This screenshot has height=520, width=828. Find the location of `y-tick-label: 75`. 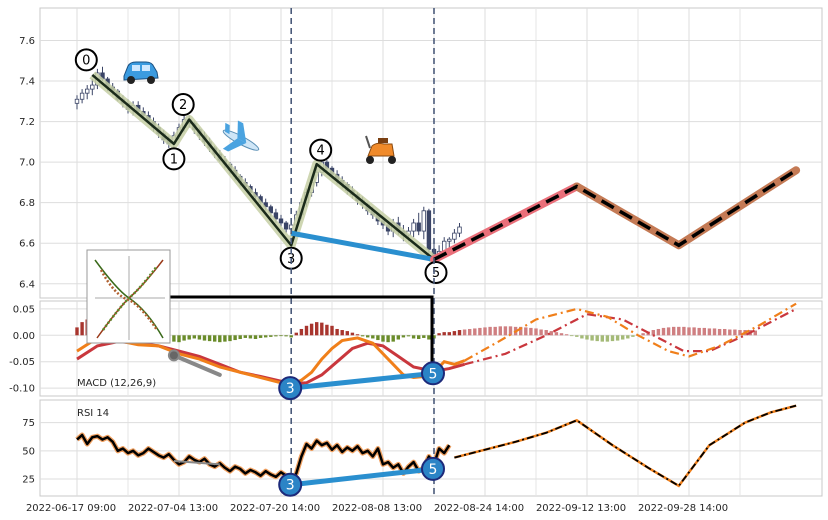

y-tick-label: 75 is located at coordinates (28, 423).